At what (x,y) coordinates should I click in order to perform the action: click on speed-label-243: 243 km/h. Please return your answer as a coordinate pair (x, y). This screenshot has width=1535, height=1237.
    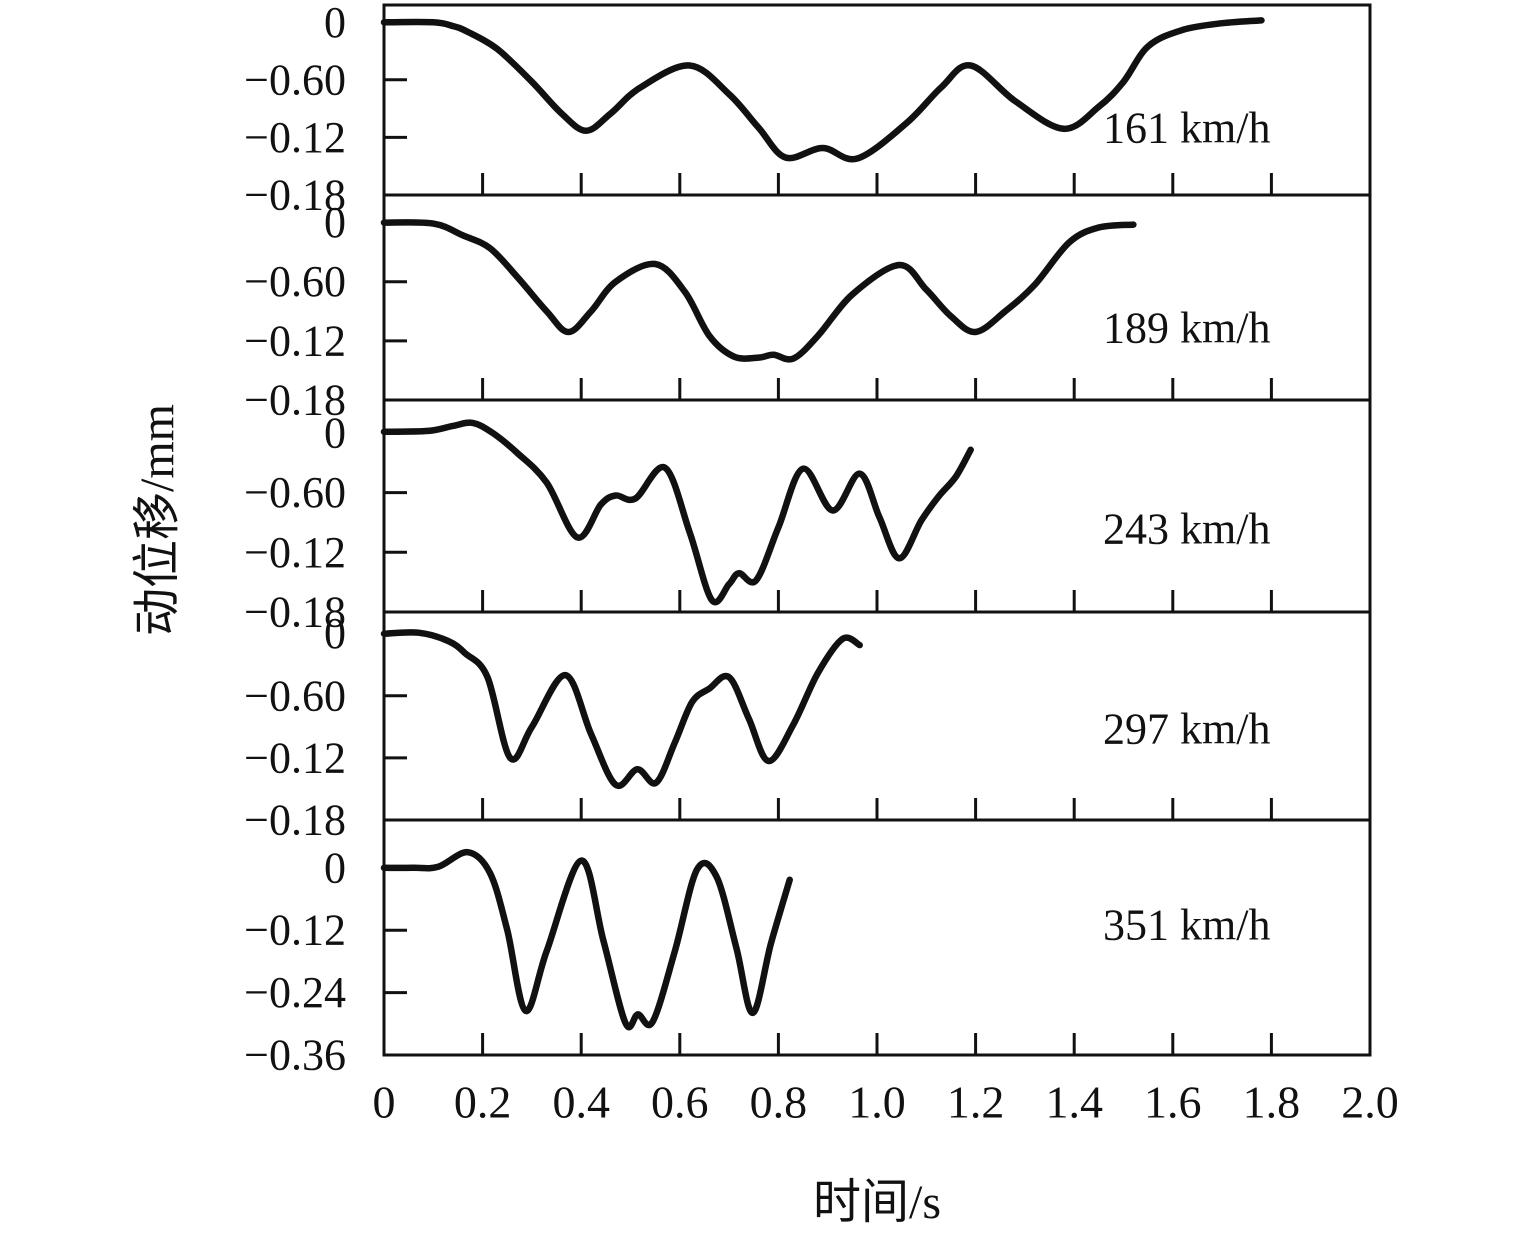
    Looking at the image, I should click on (1187, 529).